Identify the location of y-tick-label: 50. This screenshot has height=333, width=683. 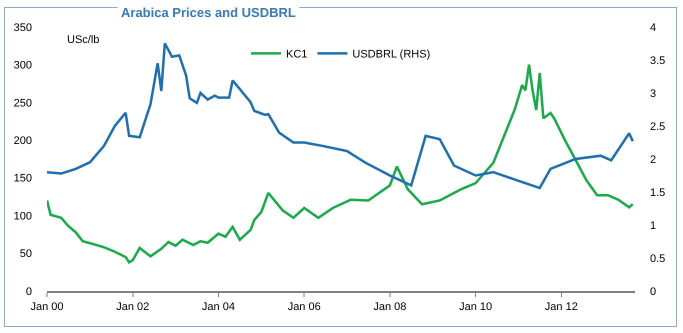
(26, 254).